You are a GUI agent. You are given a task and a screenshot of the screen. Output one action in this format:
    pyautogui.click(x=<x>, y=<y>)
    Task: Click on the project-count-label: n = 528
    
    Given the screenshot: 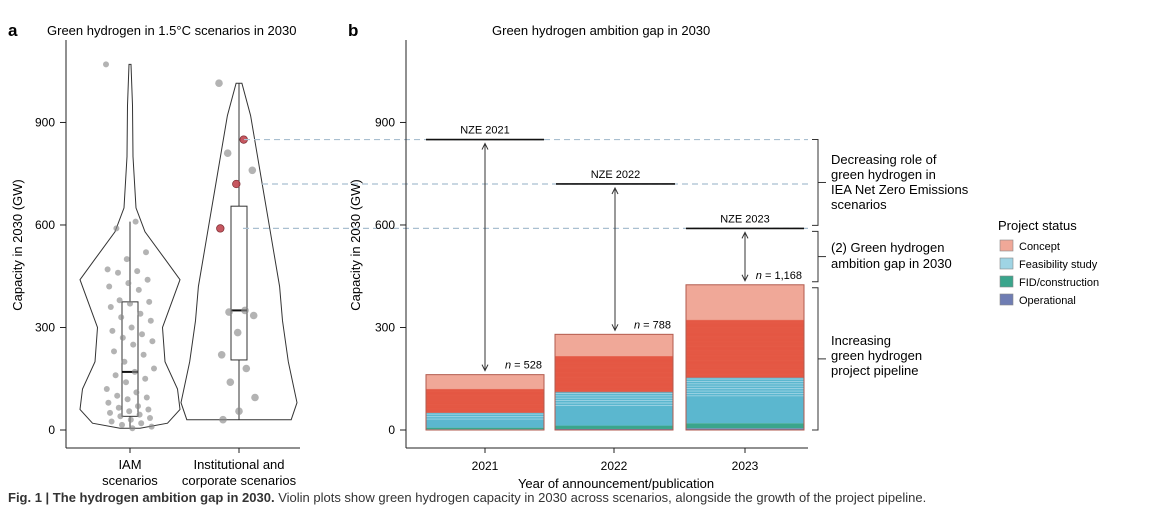 What is the action you would take?
    pyautogui.click(x=523, y=366)
    